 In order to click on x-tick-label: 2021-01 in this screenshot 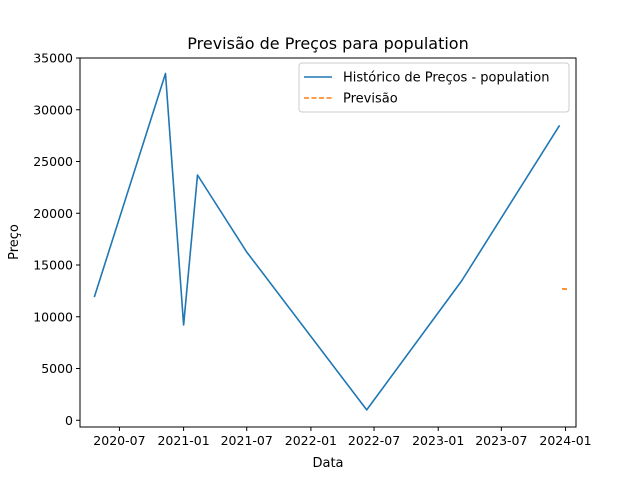, I will do `click(183, 440)`.